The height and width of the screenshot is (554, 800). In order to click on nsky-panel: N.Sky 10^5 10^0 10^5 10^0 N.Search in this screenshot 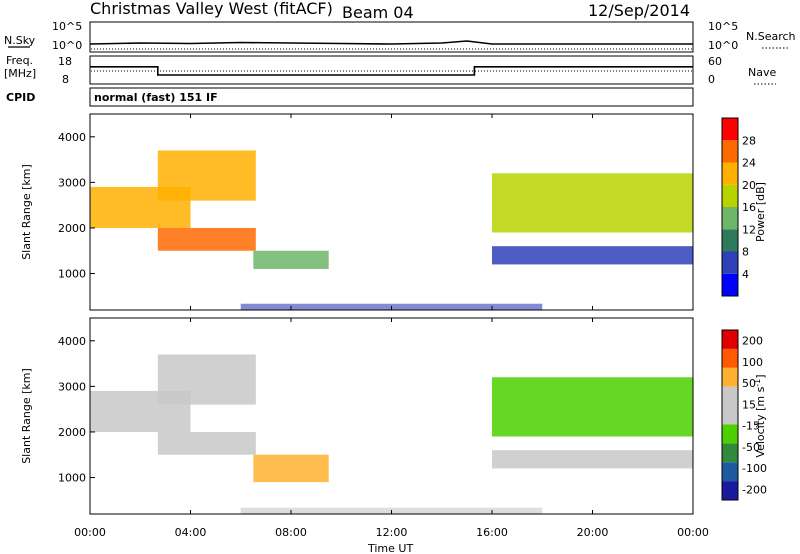, I will do `click(400, 36)`.